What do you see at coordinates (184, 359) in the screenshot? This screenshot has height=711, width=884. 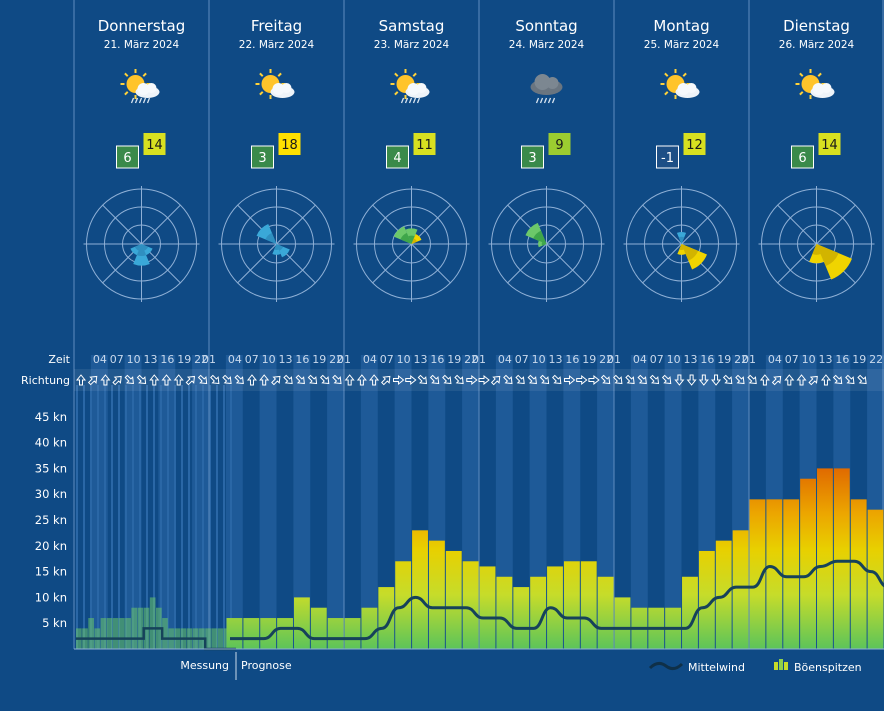 I see `hour-tick: 19` at bounding box center [184, 359].